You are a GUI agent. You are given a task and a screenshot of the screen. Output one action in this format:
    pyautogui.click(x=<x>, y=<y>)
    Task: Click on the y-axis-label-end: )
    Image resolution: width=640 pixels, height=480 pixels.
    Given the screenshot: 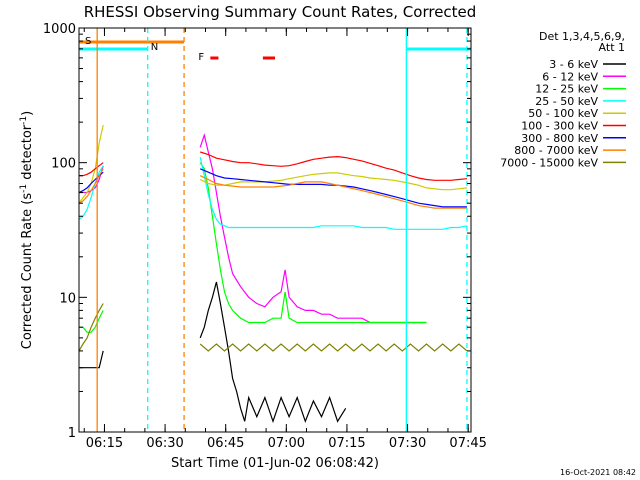 What is the action you would take?
    pyautogui.click(x=27, y=113)
    